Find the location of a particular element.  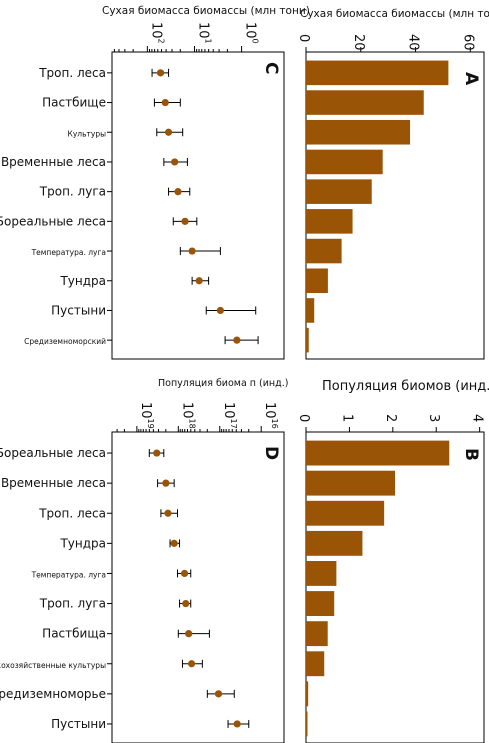

tick-label: 1016 is located at coordinates (270, 415).